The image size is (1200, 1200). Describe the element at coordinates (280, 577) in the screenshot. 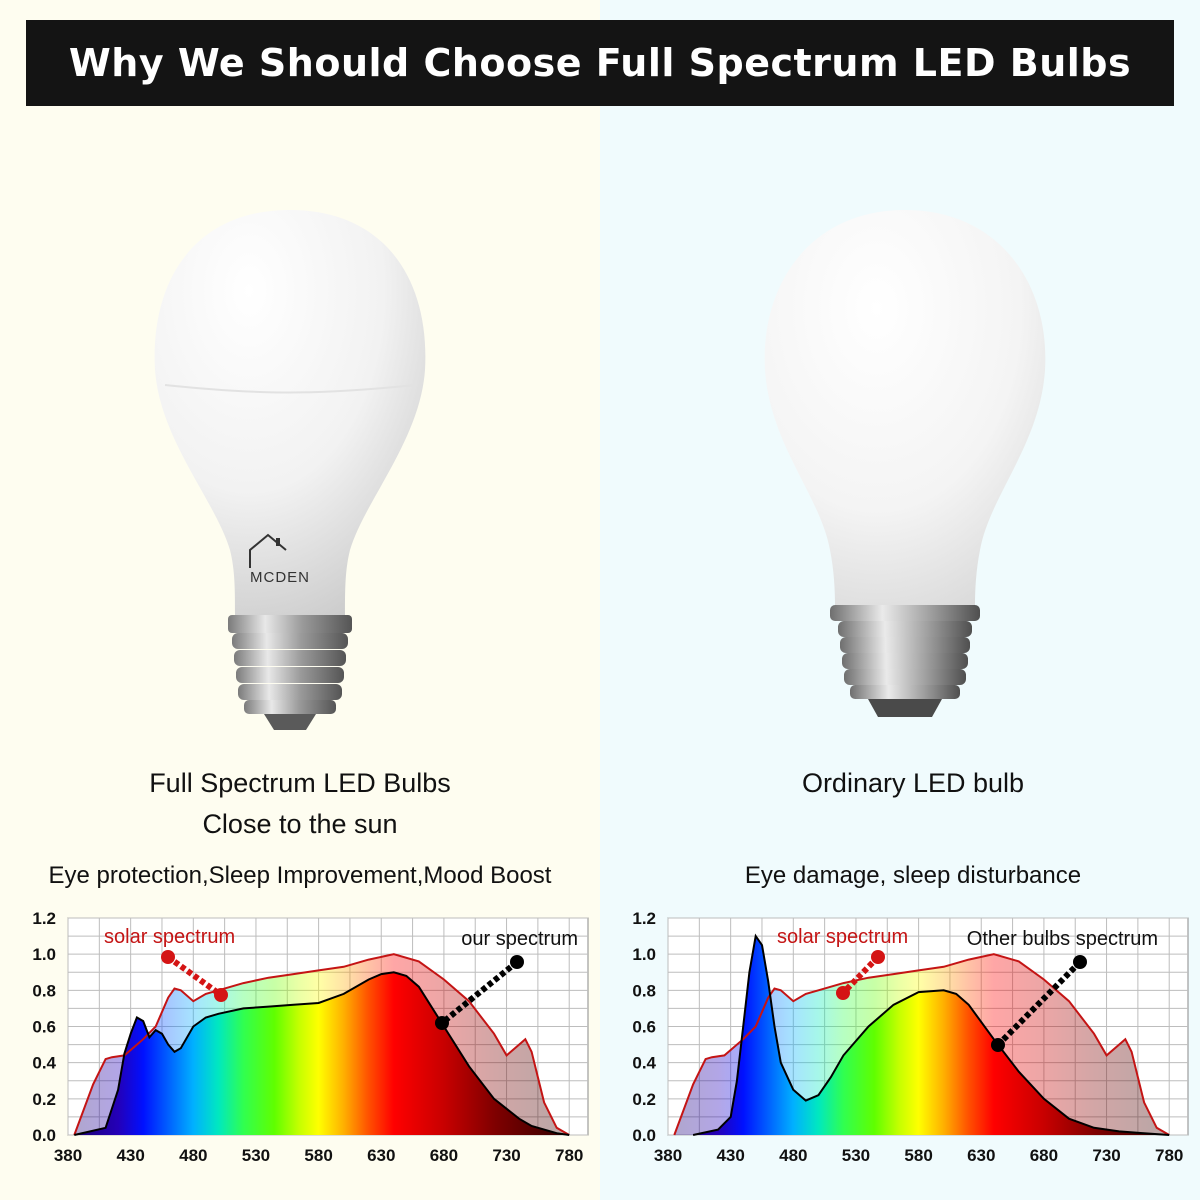

I see `brand-logo-text: MCDEN` at that location.